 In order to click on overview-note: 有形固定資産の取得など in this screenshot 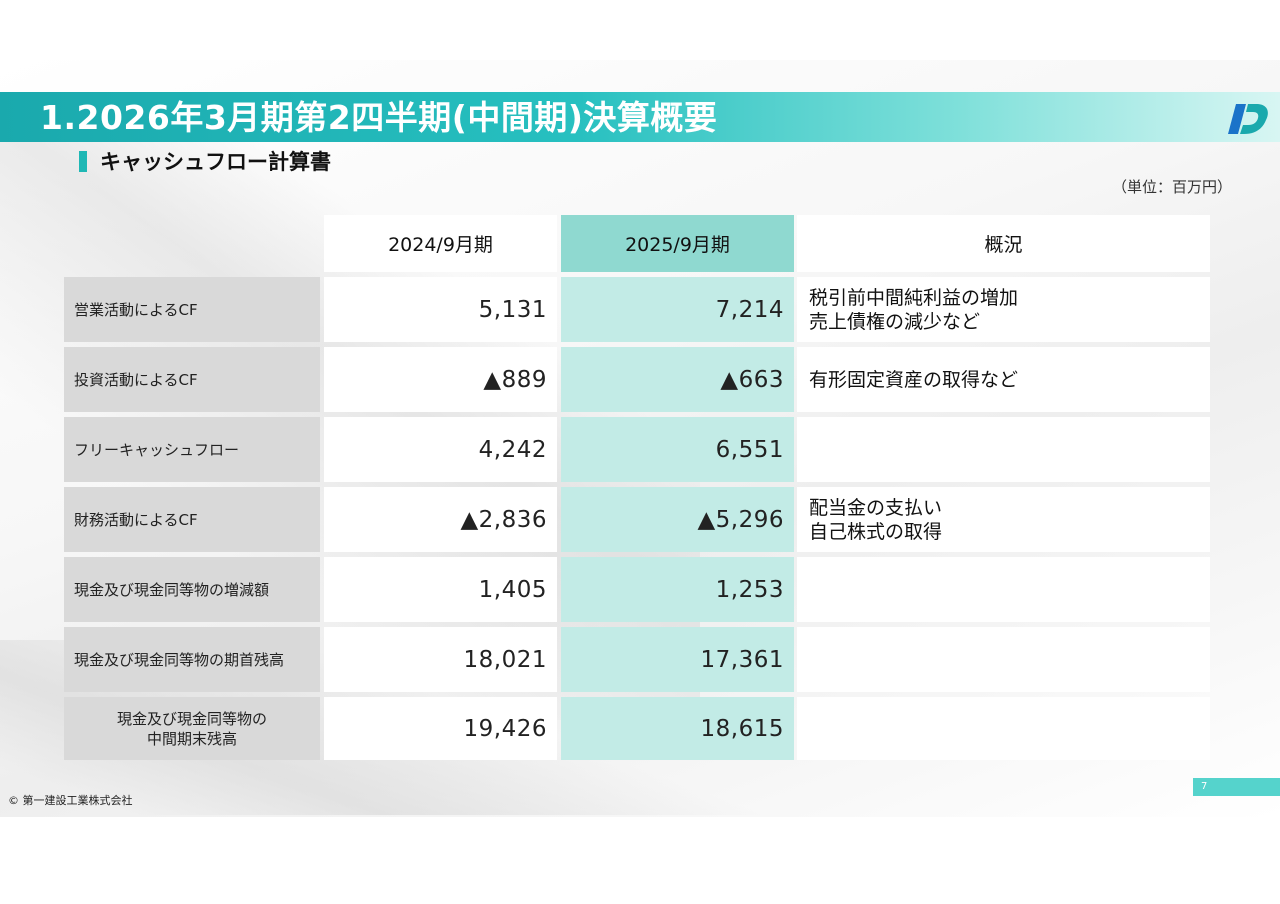, I will do `click(1003, 379)`.